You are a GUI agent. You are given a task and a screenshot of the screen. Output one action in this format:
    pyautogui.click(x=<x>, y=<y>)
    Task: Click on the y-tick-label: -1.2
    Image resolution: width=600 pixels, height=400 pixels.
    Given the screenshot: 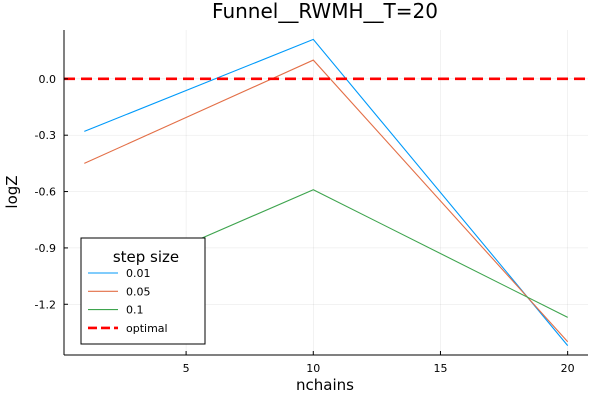 What is the action you would take?
    pyautogui.click(x=45, y=304)
    